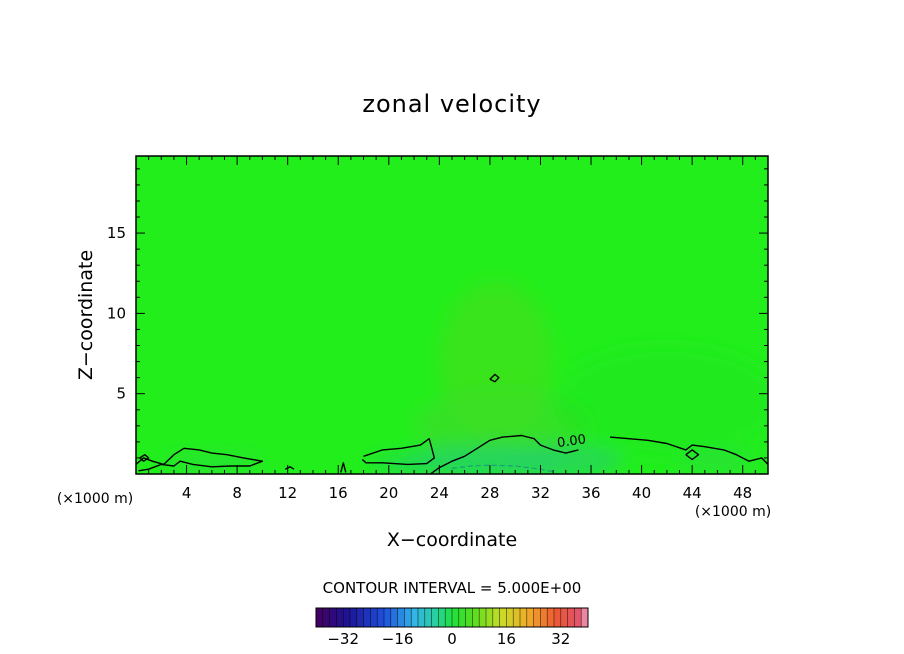 This screenshot has width=904, height=654. What do you see at coordinates (590, 493) in the screenshot?
I see `x-tick-label: 36` at bounding box center [590, 493].